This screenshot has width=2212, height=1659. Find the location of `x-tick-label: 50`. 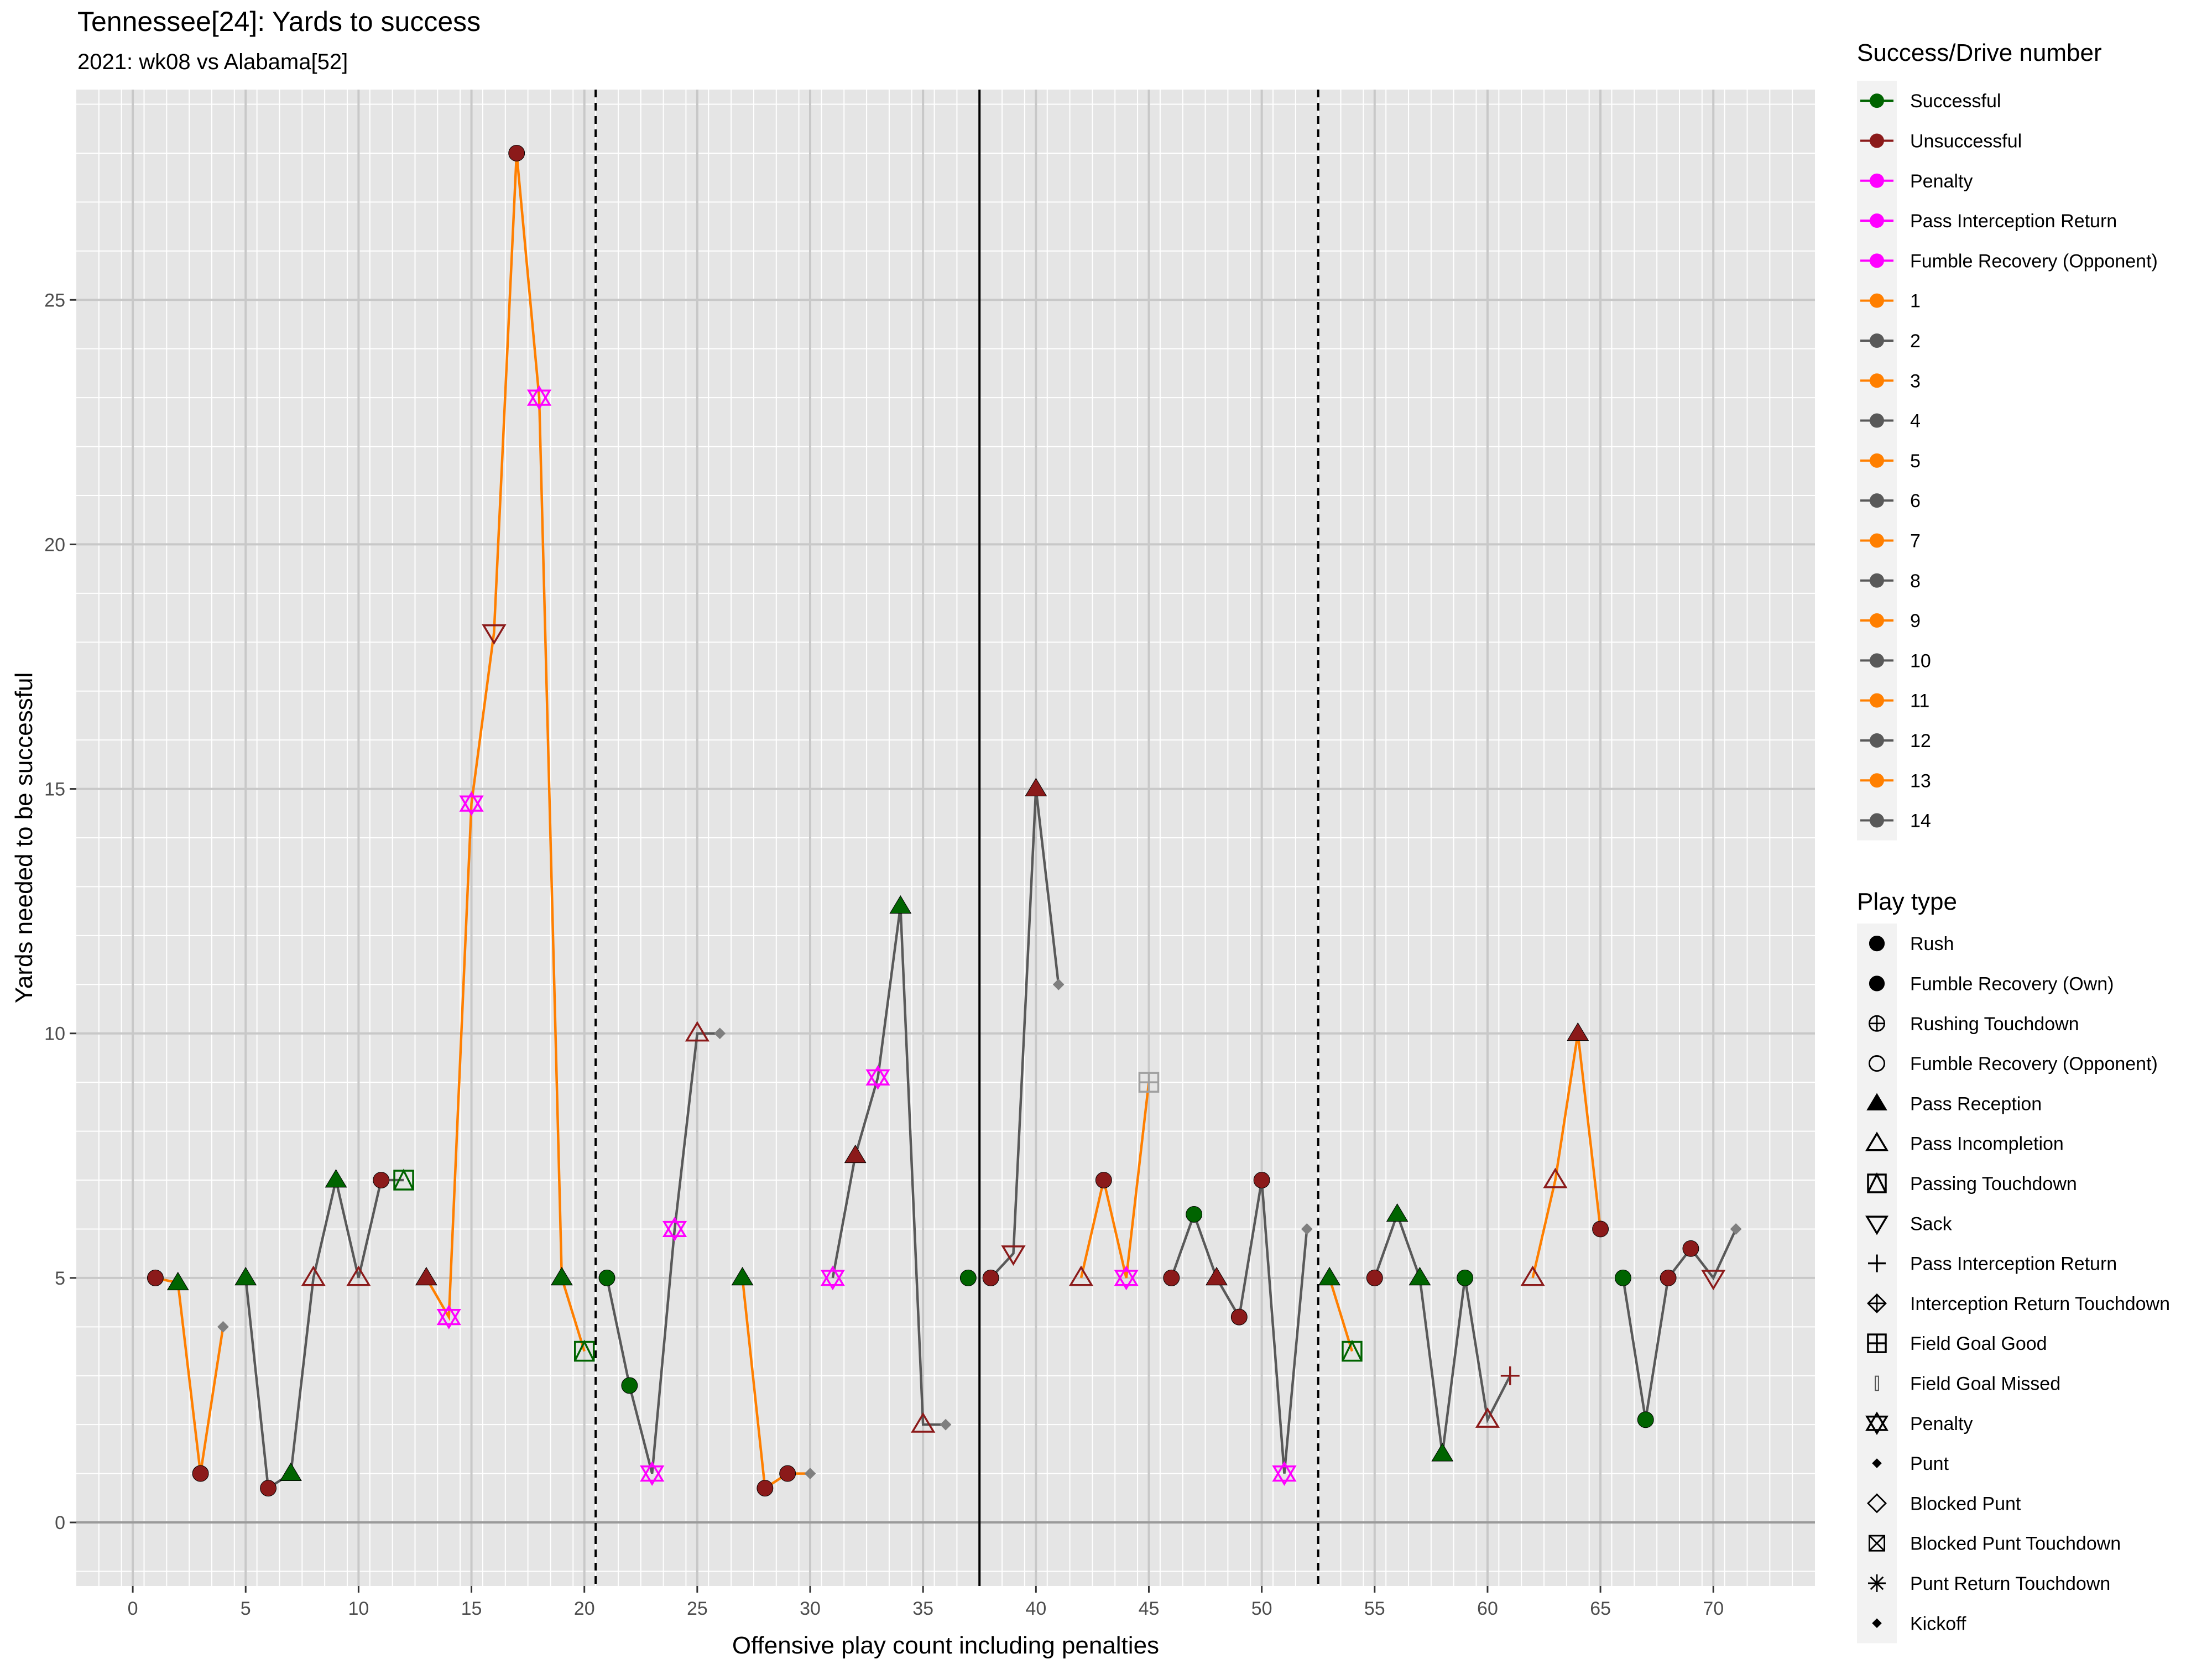

x-tick-label: 50 is located at coordinates (1262, 1609).